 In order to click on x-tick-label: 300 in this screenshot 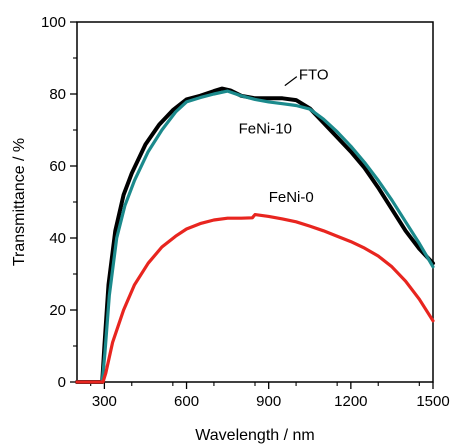, I will do `click(104, 401)`.